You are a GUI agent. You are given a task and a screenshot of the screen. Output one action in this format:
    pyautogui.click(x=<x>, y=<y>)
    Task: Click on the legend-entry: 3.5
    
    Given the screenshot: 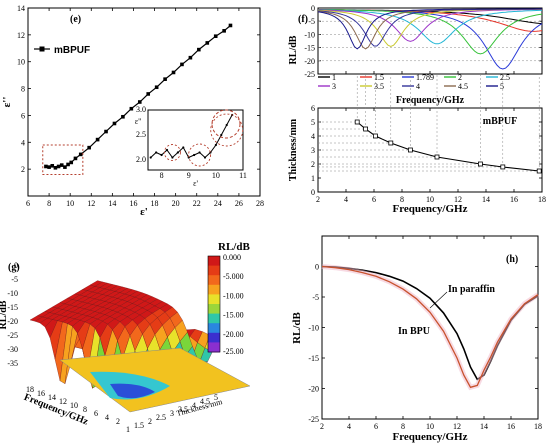 What is the action you would take?
    pyautogui.click(x=379, y=86)
    